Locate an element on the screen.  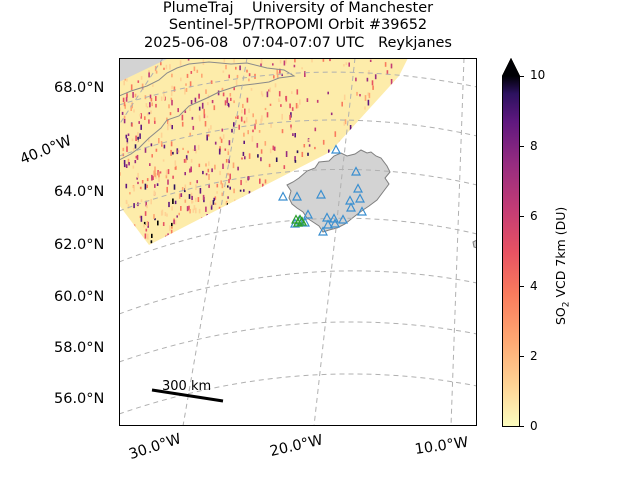
reykjanes-markers is located at coordinates (299, 220).